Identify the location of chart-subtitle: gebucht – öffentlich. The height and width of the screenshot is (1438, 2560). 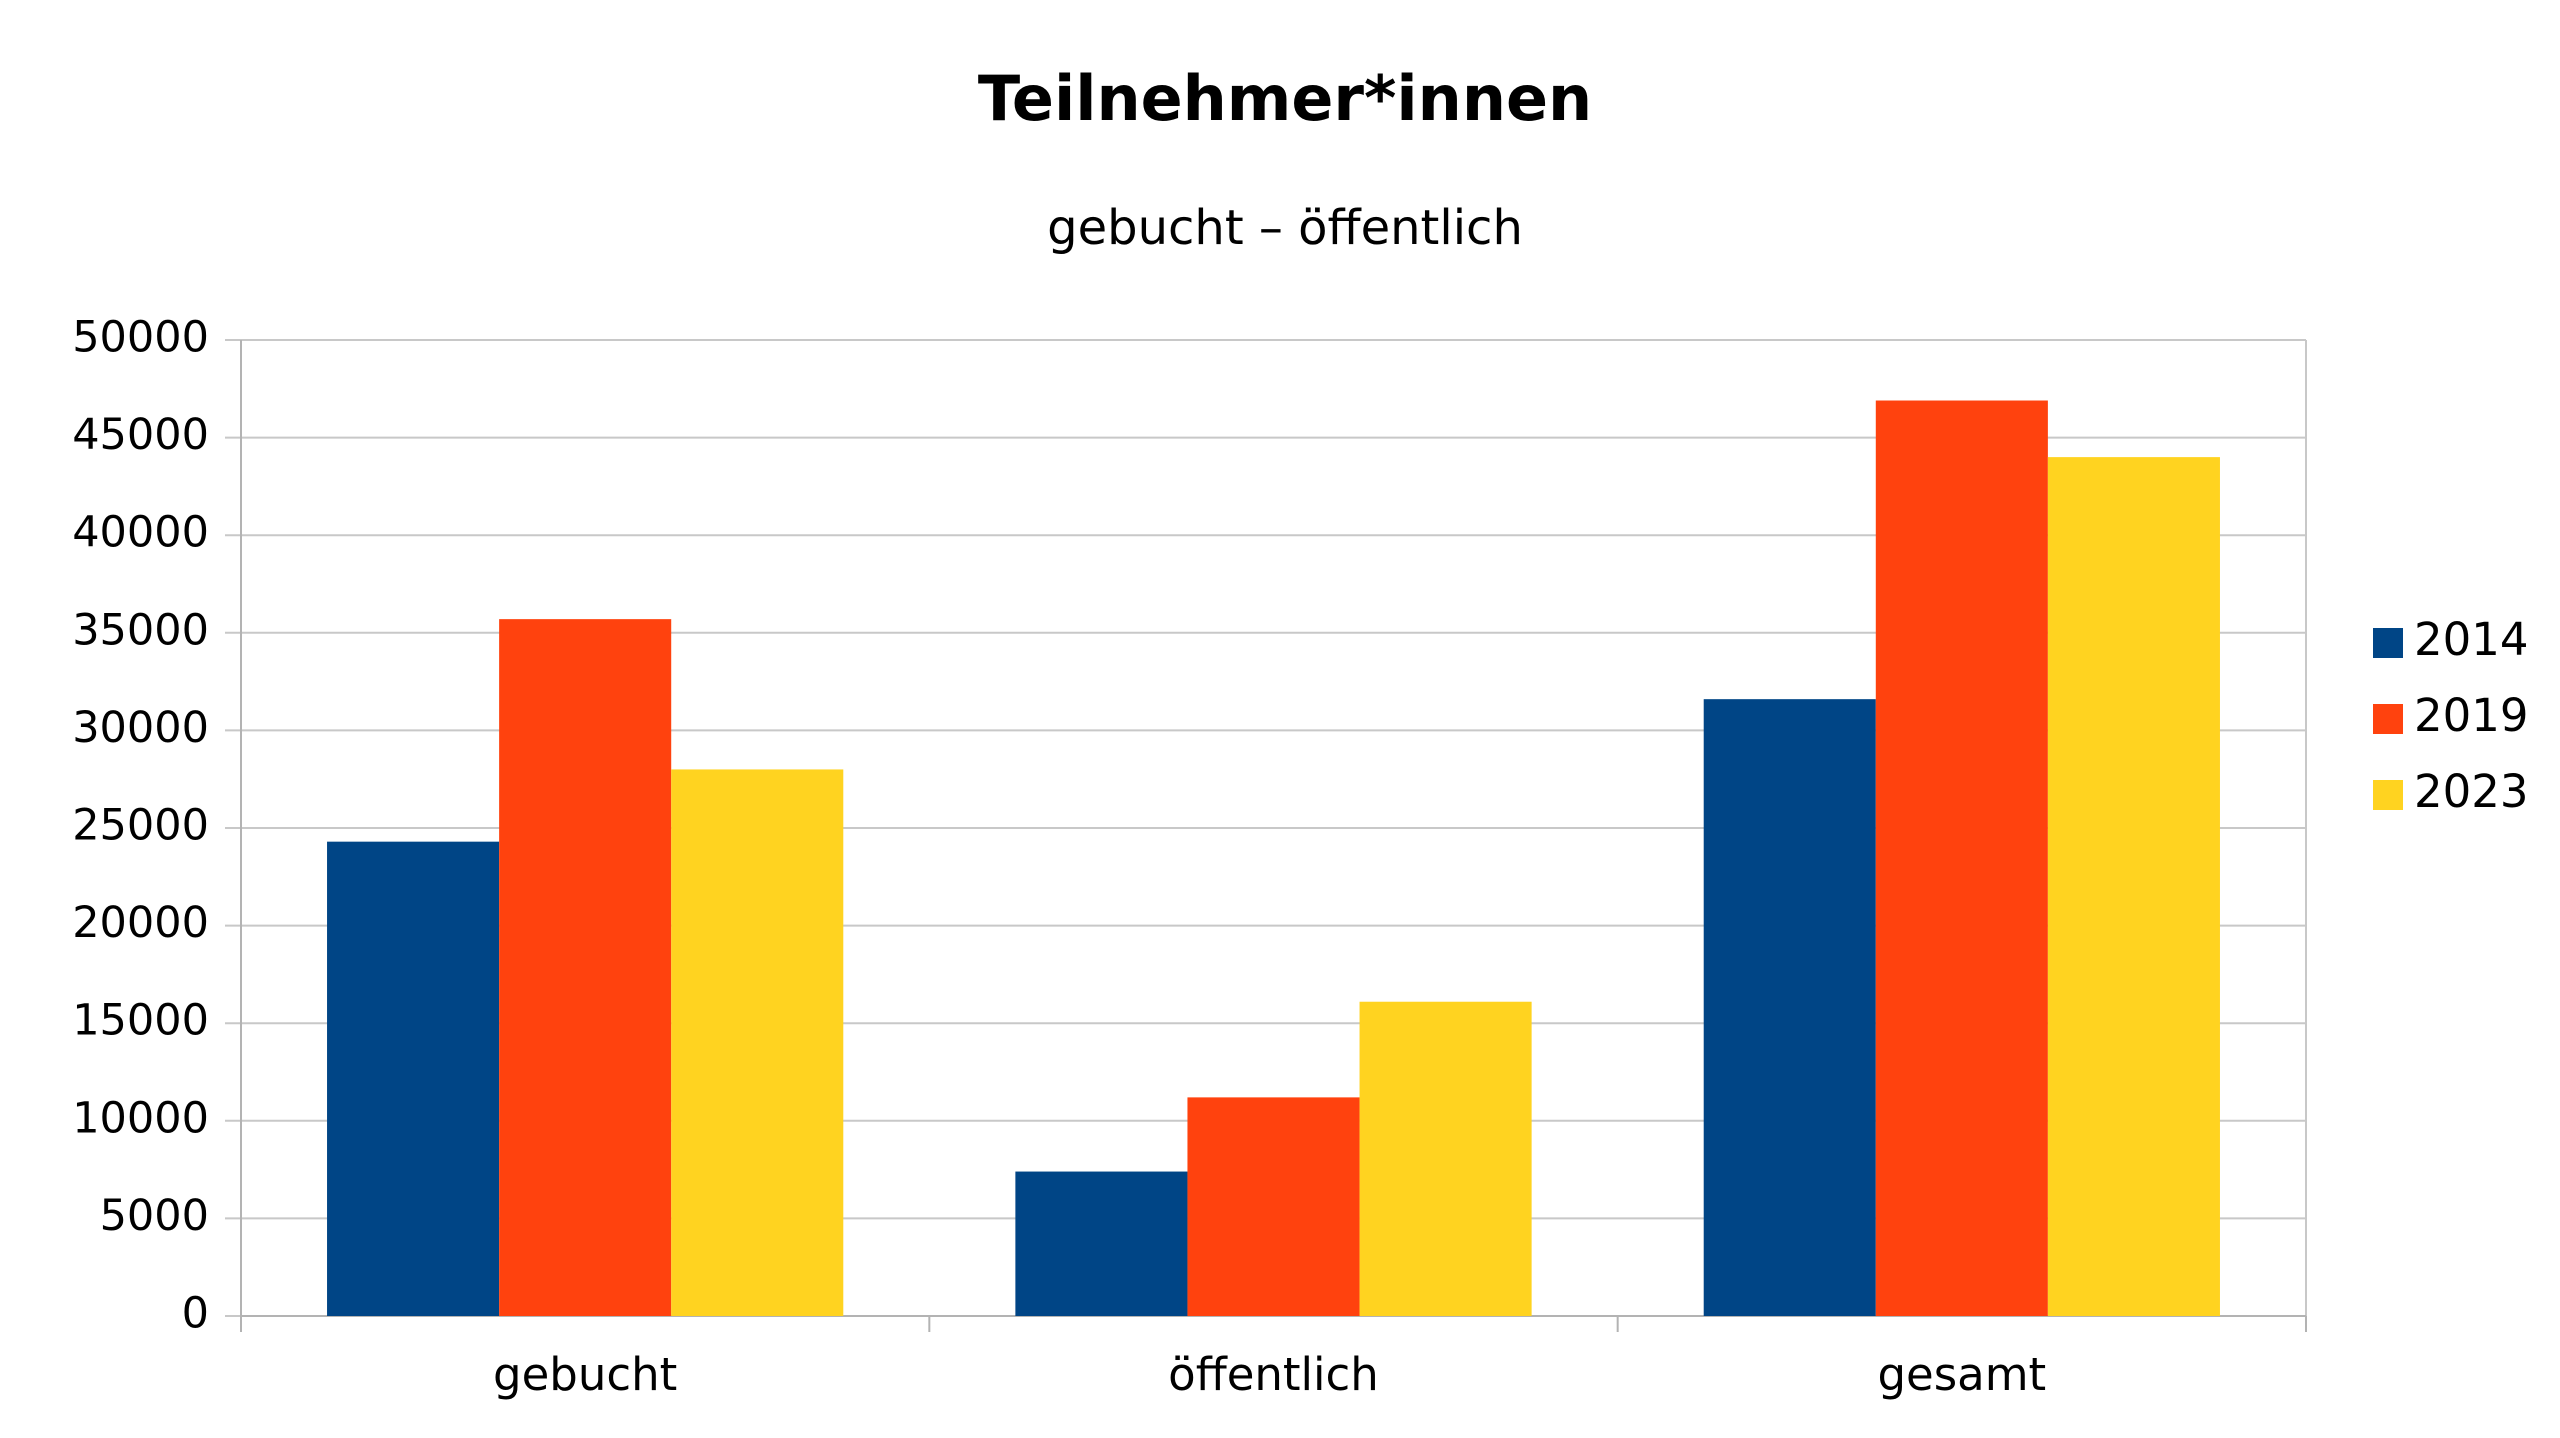
(1285, 228).